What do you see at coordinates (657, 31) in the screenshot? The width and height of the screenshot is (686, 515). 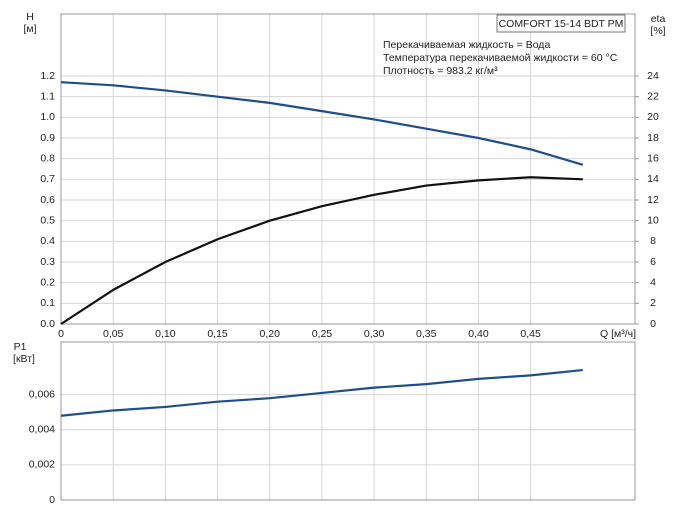 I see `y2-axis-unit: [%]` at bounding box center [657, 31].